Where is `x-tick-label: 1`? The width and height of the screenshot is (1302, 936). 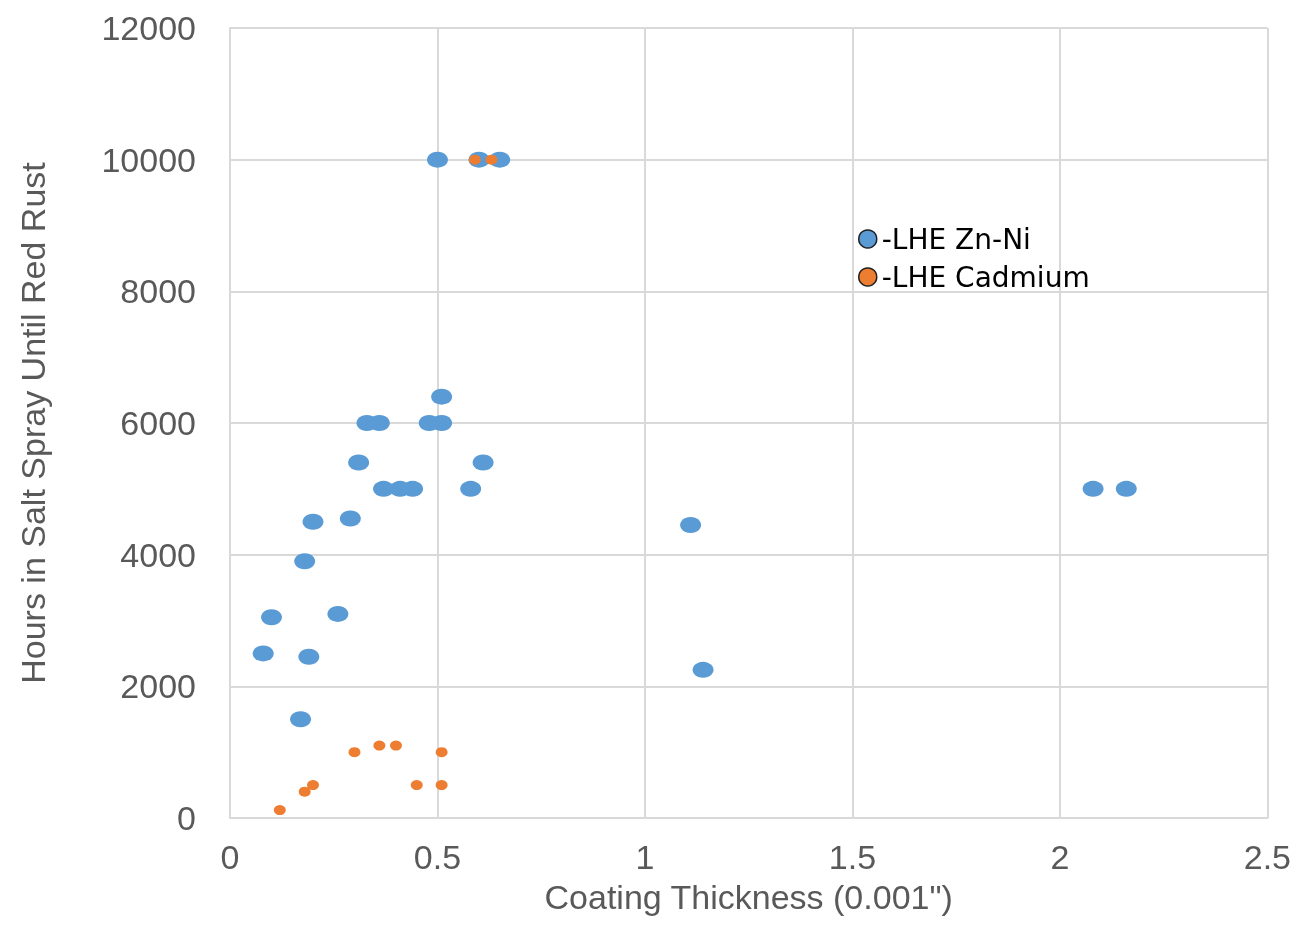
x-tick-label: 1 is located at coordinates (645, 857).